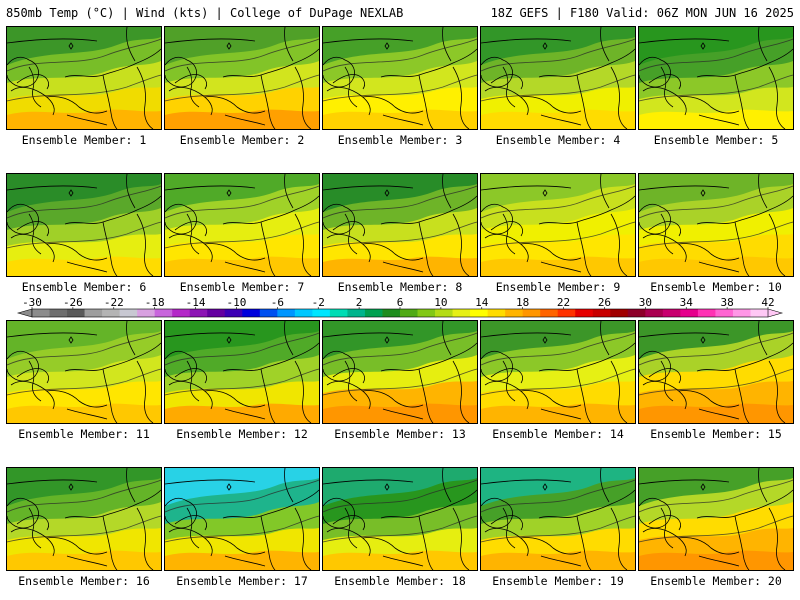 The image size is (800, 600). What do you see at coordinates (84, 581) in the screenshot?
I see `ensemble-member-label: Ensemble Member: 16` at bounding box center [84, 581].